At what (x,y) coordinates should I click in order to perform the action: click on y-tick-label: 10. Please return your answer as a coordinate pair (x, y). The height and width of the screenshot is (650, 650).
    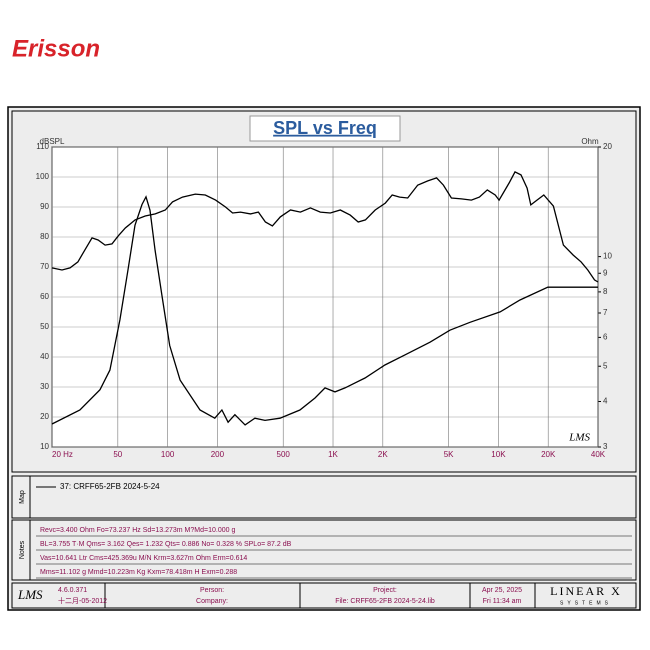
    Looking at the image, I should click on (44, 446).